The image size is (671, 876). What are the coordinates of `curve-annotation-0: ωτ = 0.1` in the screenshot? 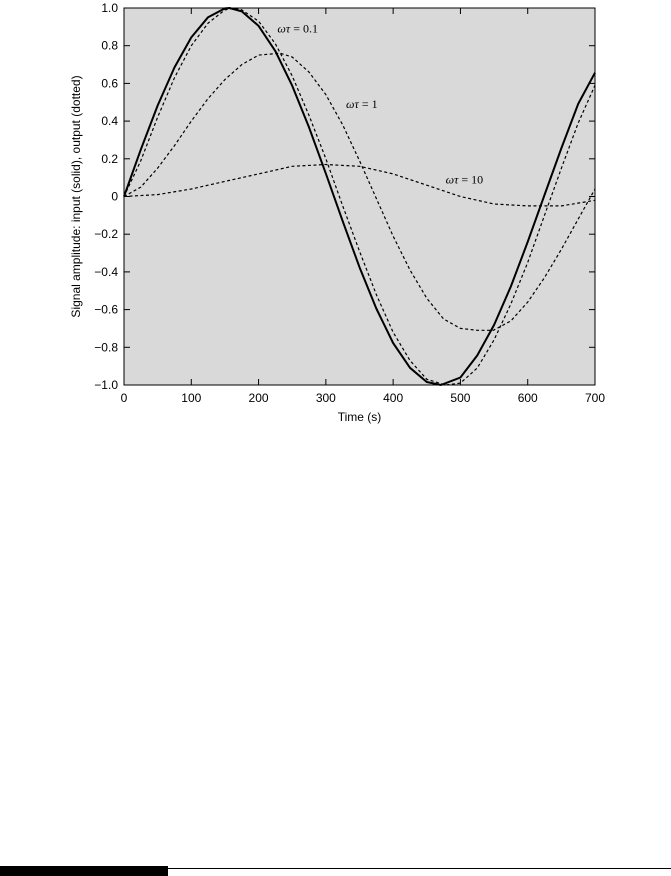 It's located at (297, 29).